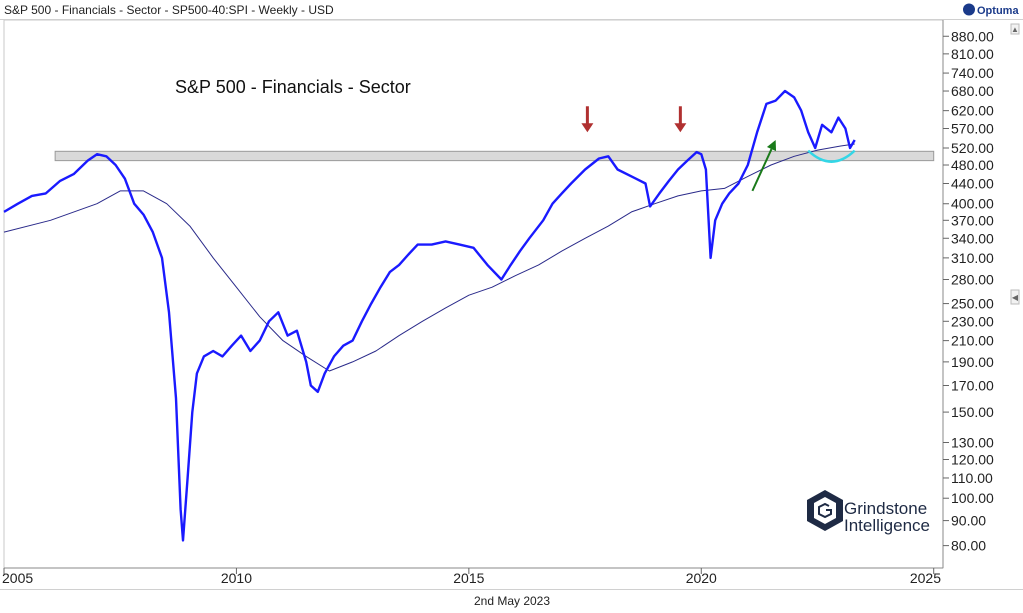 The height and width of the screenshot is (613, 1023). I want to click on y-tick-label-24: 90.00, so click(968, 521).